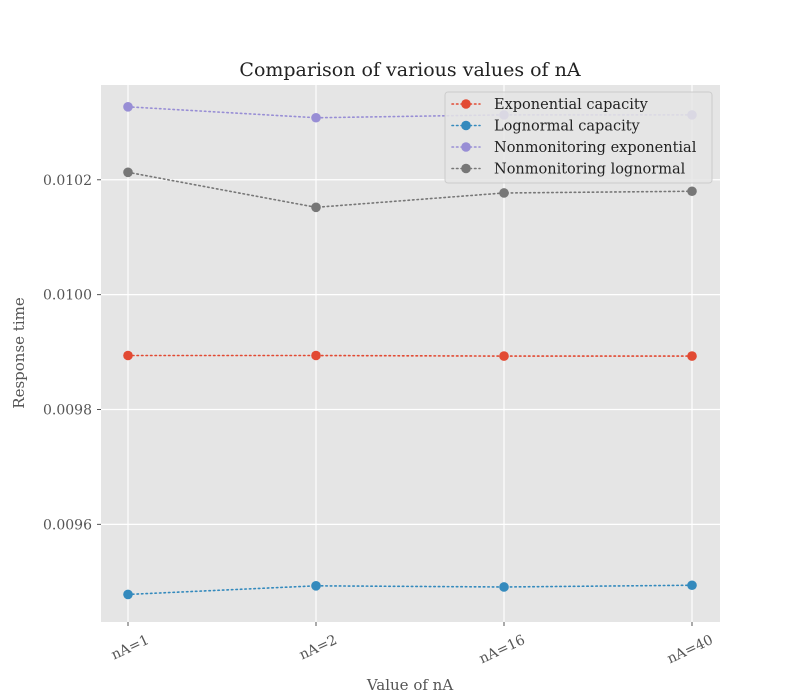 The height and width of the screenshot is (700, 800). What do you see at coordinates (571, 105) in the screenshot?
I see `legend-label: Exponential capacity` at bounding box center [571, 105].